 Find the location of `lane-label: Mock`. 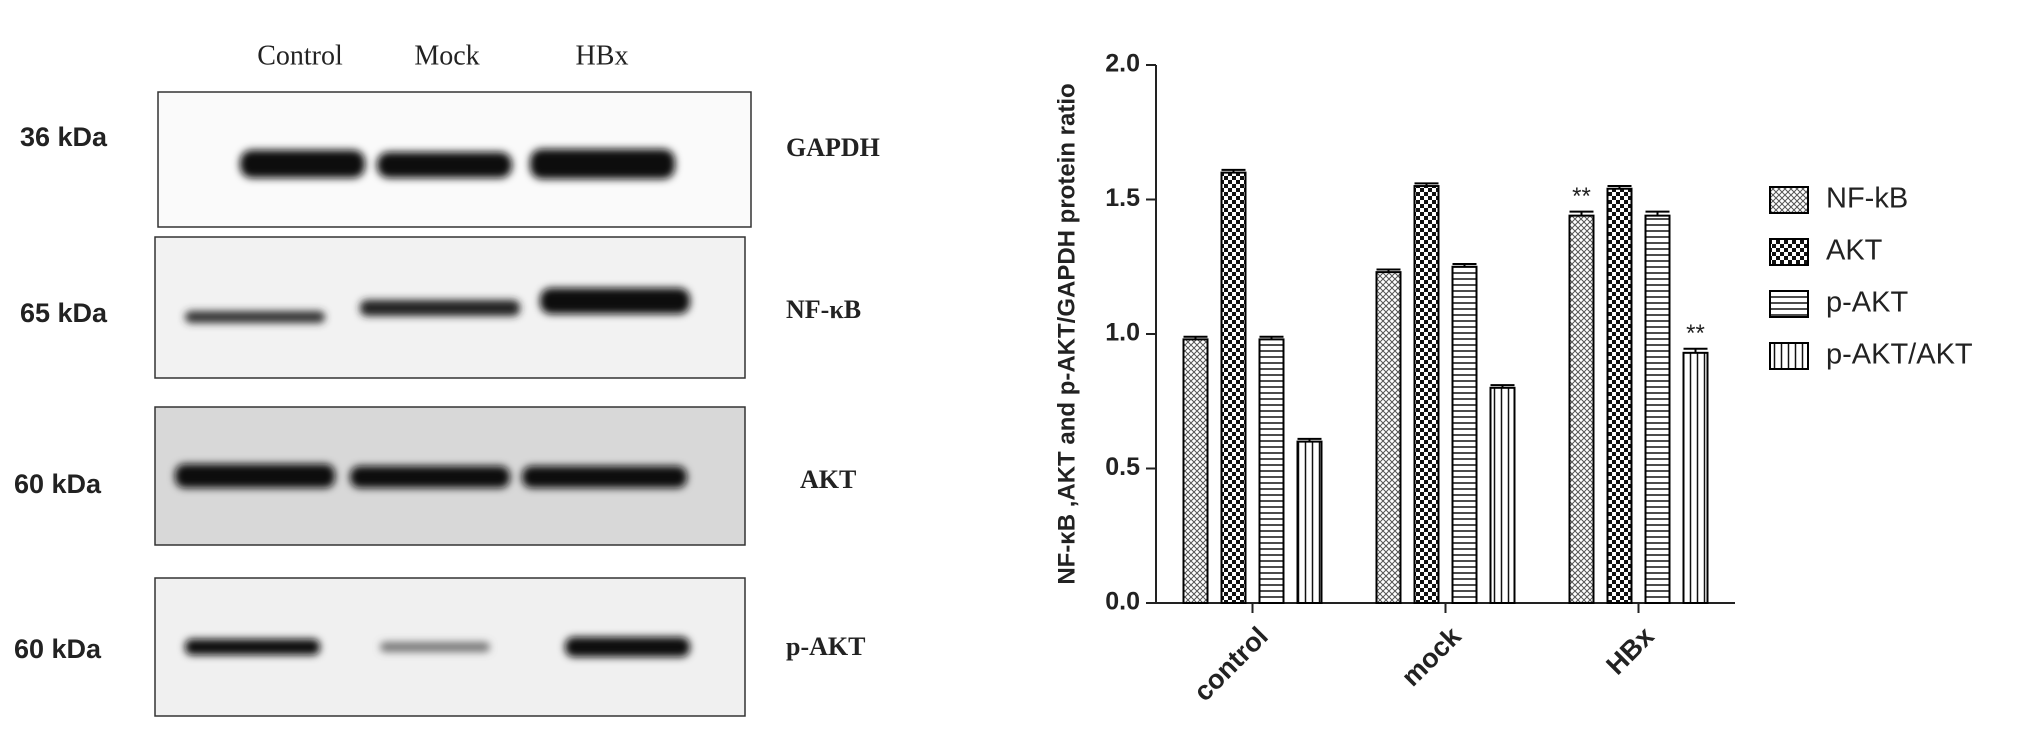

lane-label: Mock is located at coordinates (446, 55).